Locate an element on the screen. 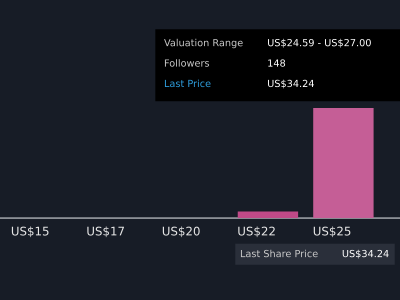 This screenshot has height=300, width=400. text: Last Price is located at coordinates (187, 84).